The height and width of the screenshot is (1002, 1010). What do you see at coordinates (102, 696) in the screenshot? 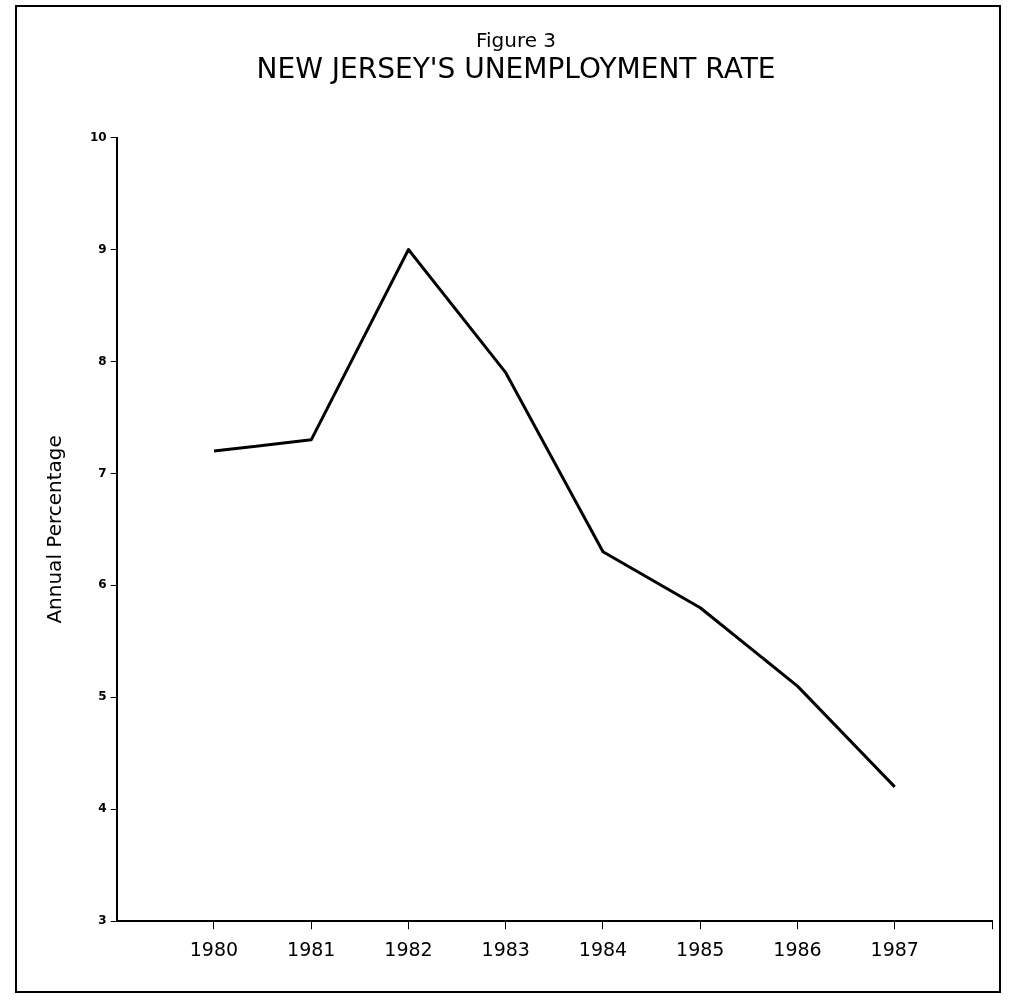
I see `y-tick-label: 5` at bounding box center [102, 696].